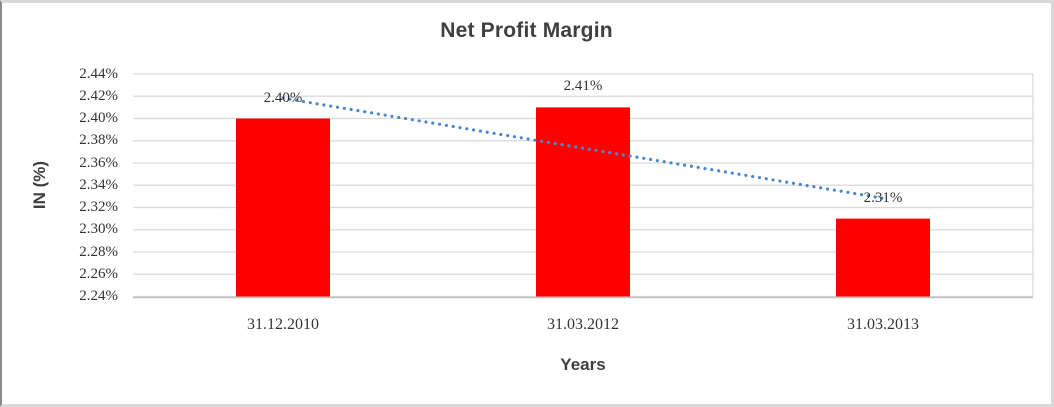 The width and height of the screenshot is (1054, 407). What do you see at coordinates (98, 251) in the screenshot?
I see `y-tick-label: 2.28%` at bounding box center [98, 251].